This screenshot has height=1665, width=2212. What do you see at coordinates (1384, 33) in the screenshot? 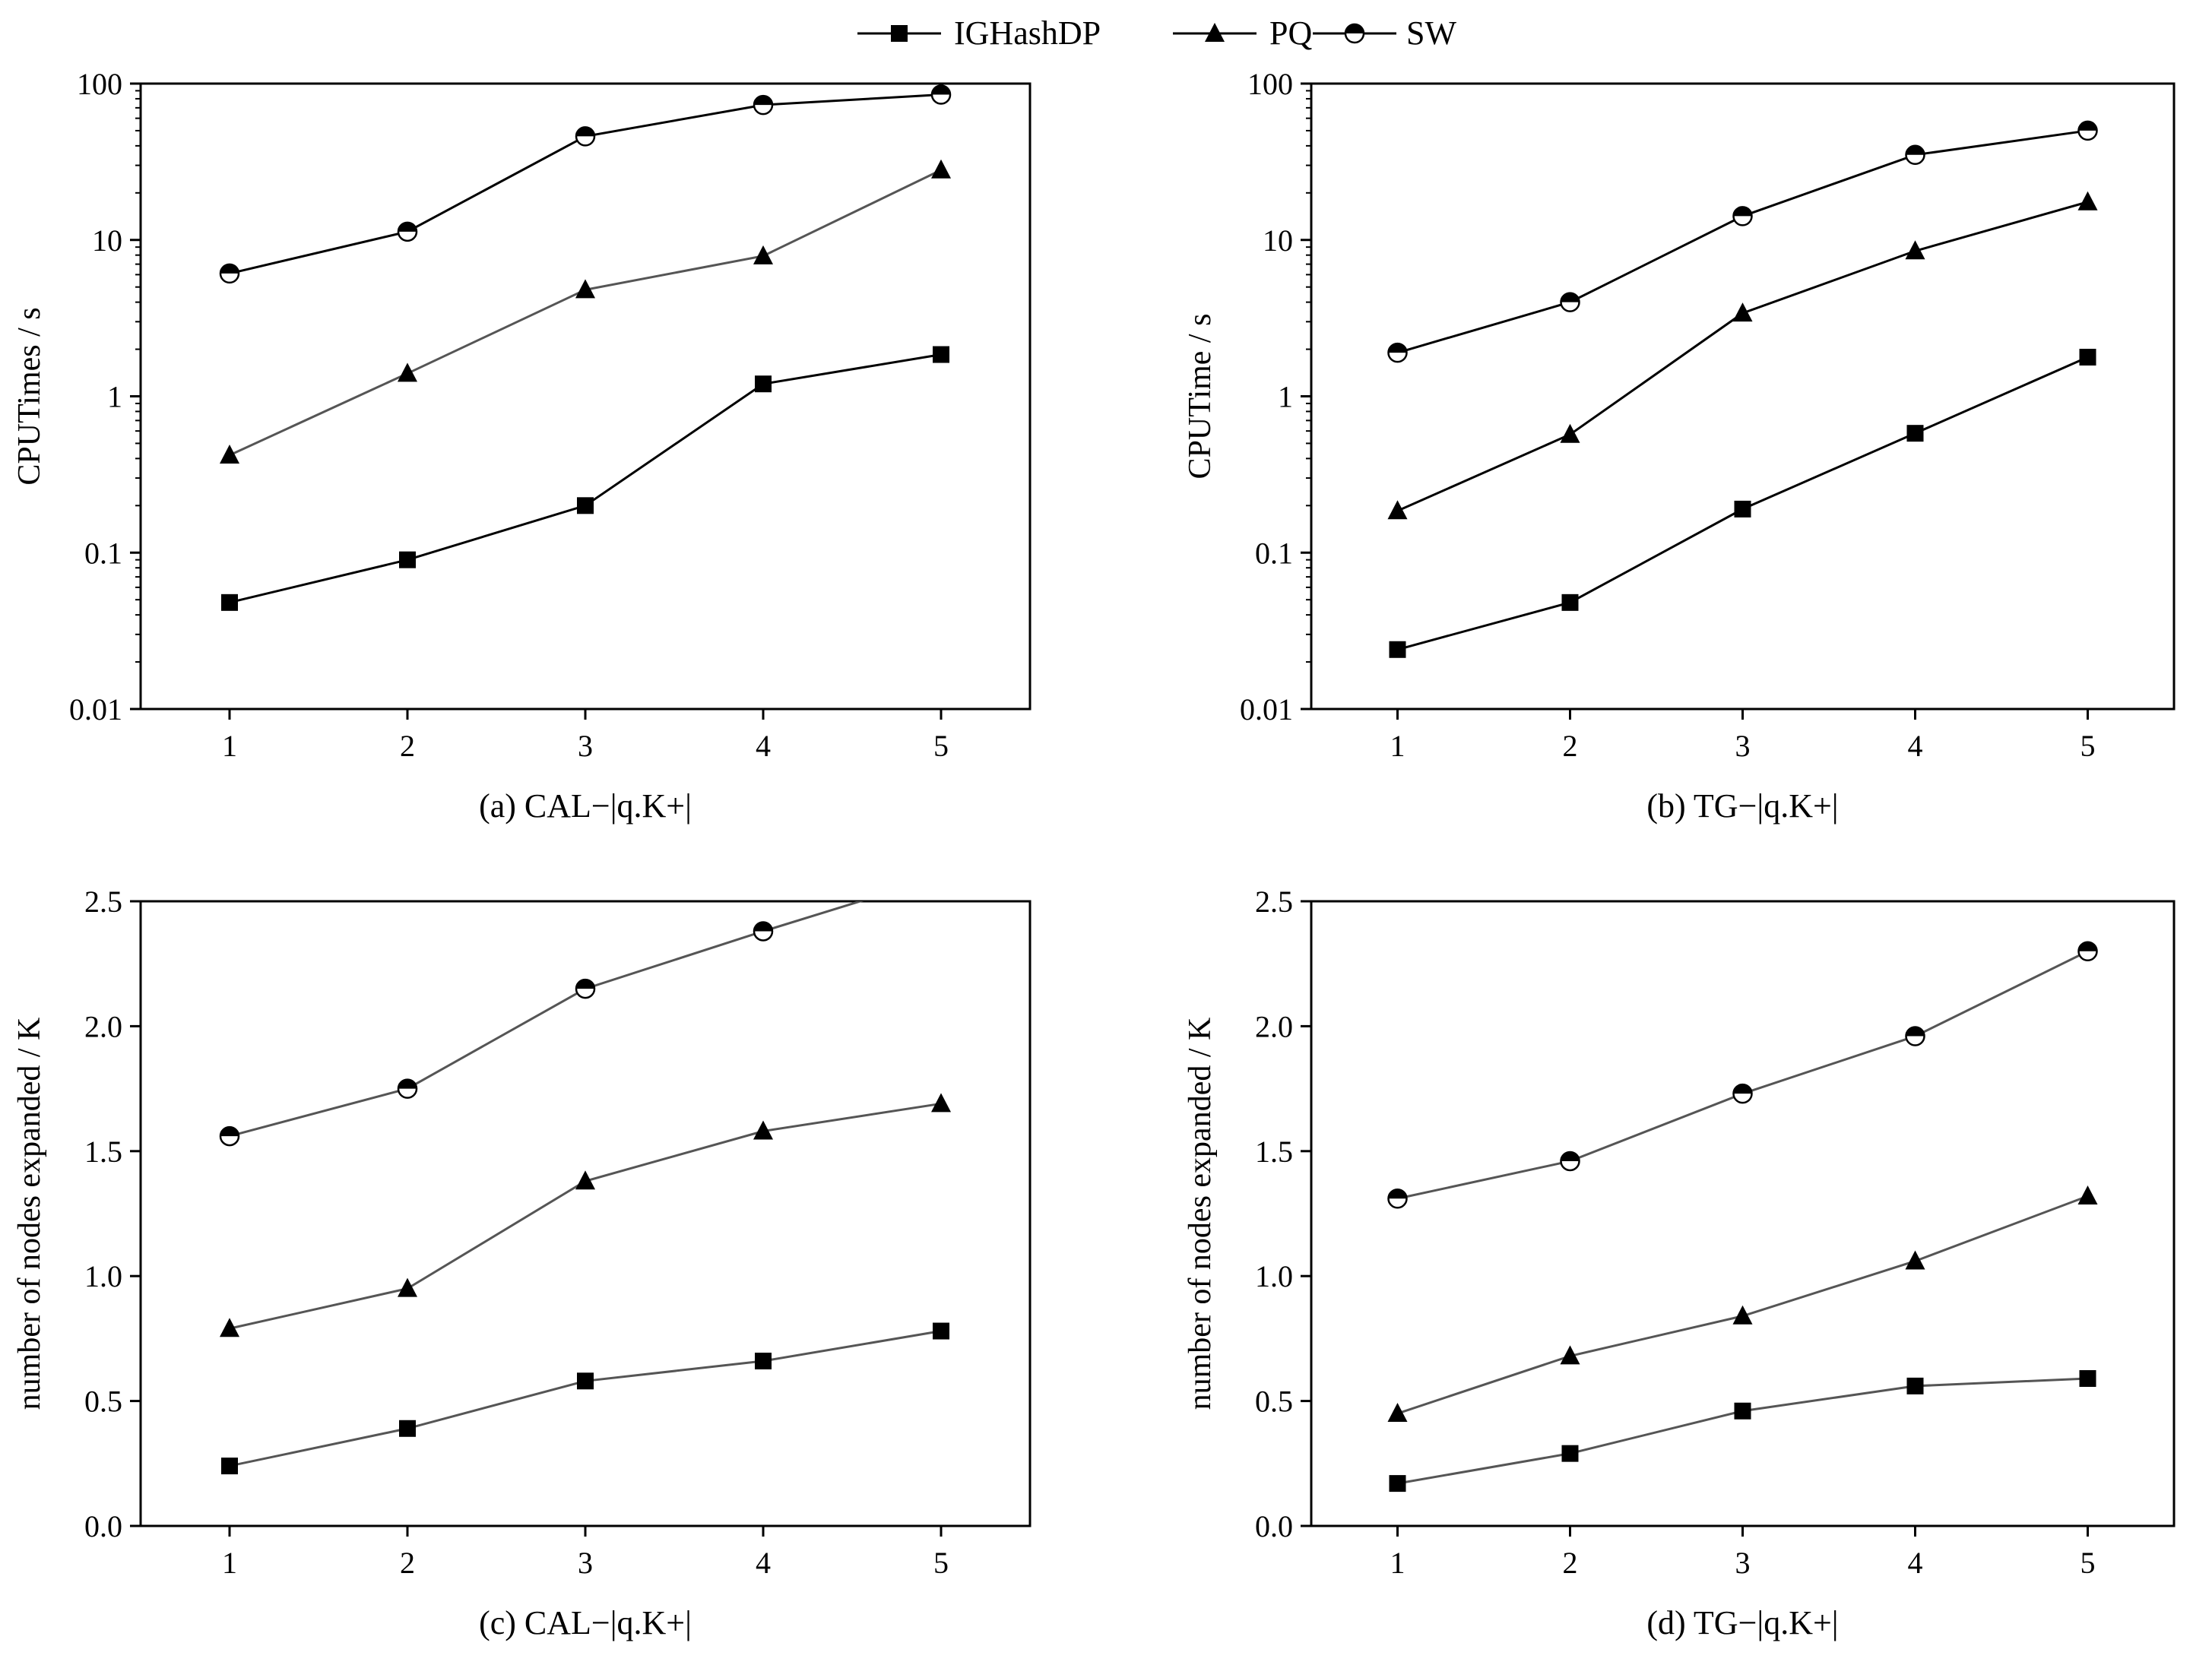
I see `legend-item-sw: SW` at bounding box center [1384, 33].